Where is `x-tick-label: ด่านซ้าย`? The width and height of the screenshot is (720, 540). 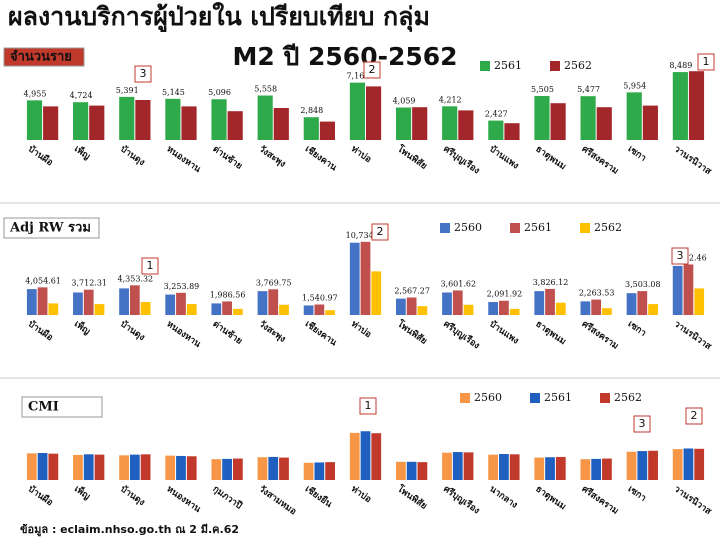 x-tick-label: ด่านซ้าย is located at coordinates (228, 332).